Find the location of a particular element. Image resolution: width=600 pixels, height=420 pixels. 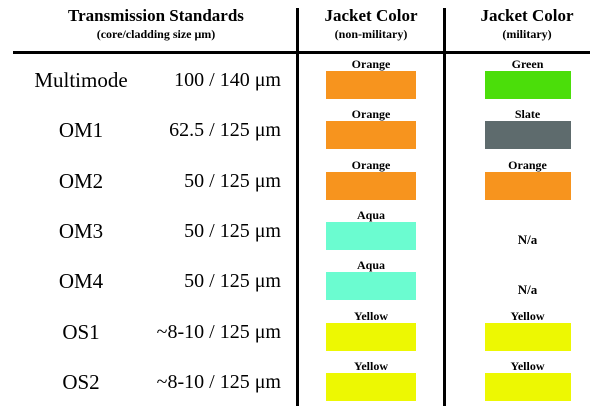

swatch-label: Slate is located at coordinates (527, 114).